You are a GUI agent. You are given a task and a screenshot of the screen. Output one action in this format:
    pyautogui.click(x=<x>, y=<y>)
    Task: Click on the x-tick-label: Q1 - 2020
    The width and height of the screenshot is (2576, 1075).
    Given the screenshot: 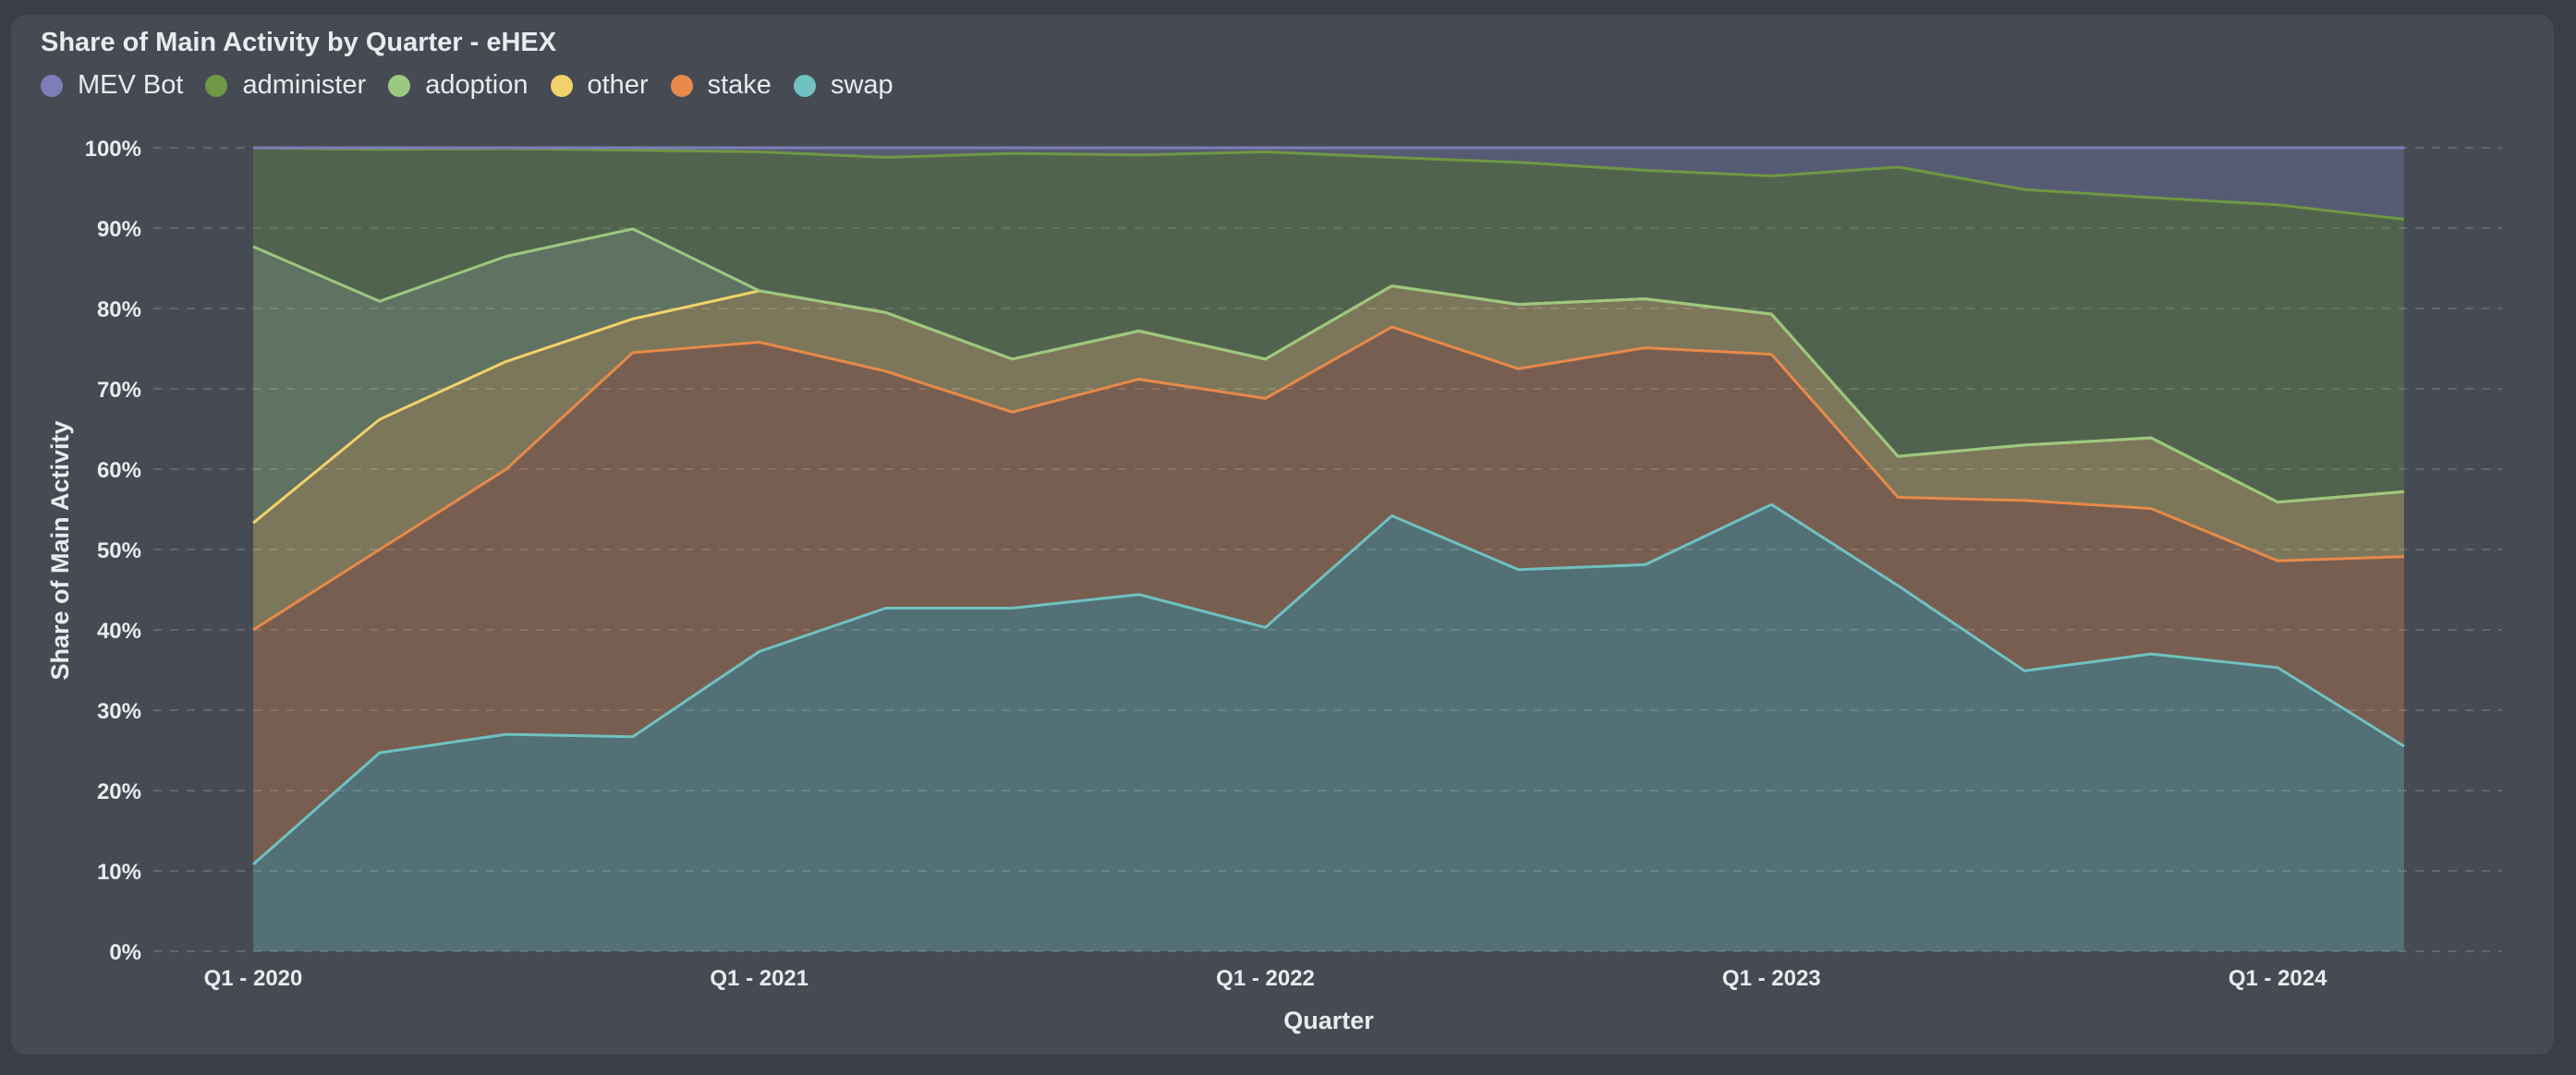 What is the action you would take?
    pyautogui.click(x=254, y=979)
    